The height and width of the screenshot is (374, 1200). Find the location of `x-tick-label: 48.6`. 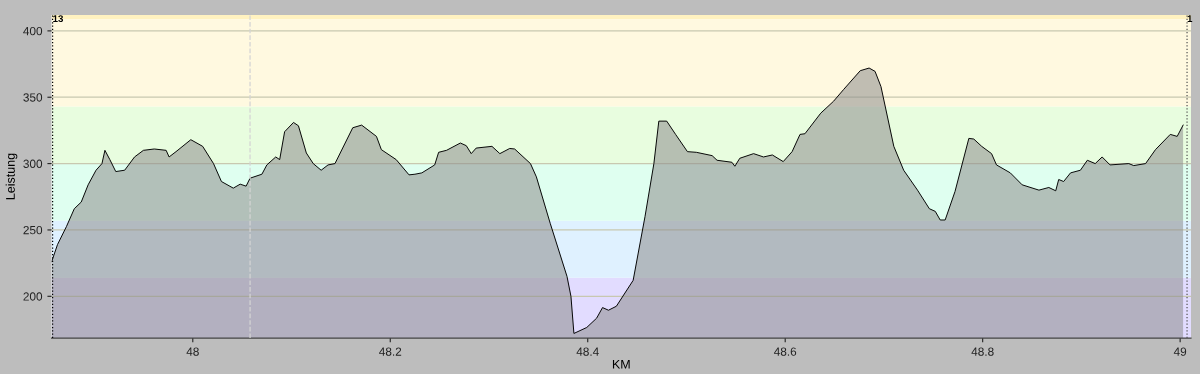

x-tick-label: 48.6 is located at coordinates (785, 351).